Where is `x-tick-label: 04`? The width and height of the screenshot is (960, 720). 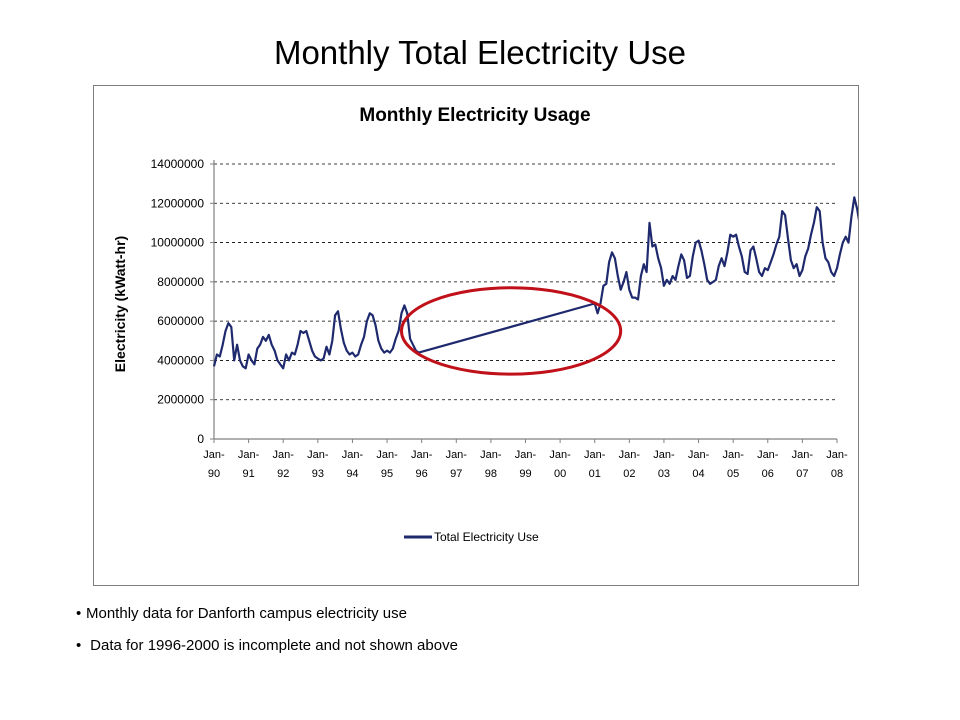 x-tick-label: 04 is located at coordinates (698, 474).